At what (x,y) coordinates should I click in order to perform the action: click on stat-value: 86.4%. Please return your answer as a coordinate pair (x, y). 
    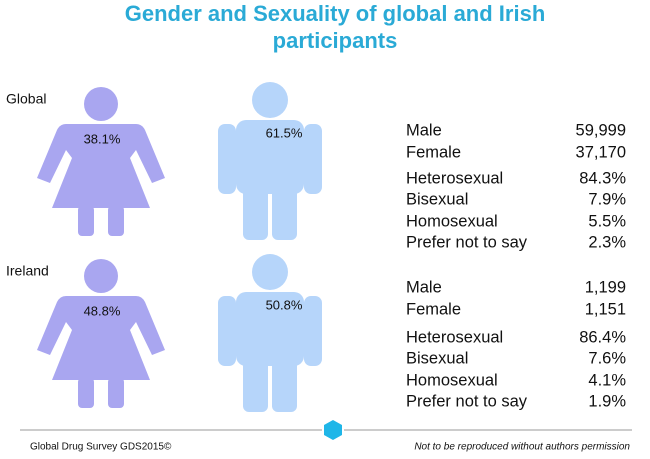
    Looking at the image, I should click on (602, 337).